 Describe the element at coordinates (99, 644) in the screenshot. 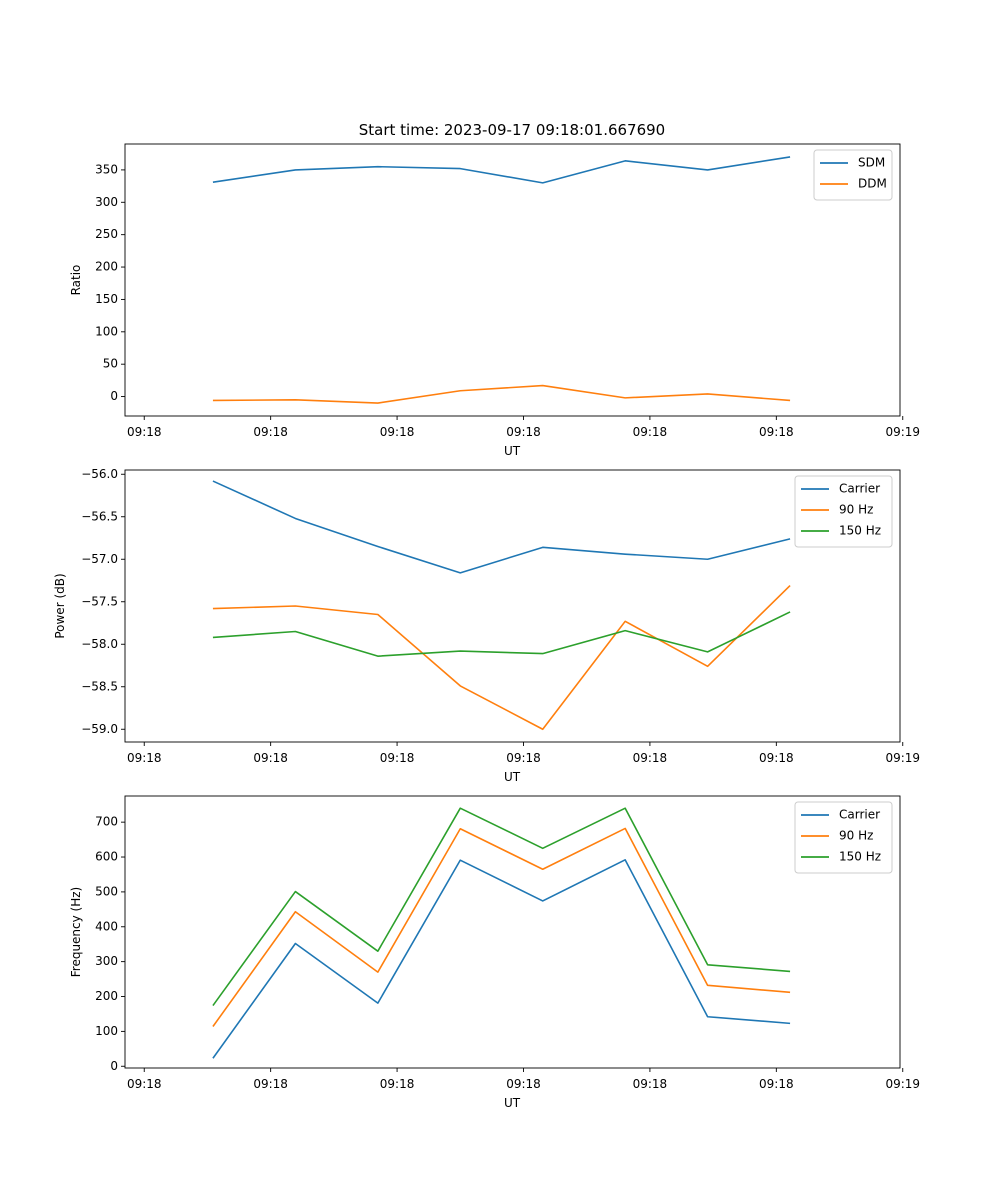

I see `y-tick-label: −58.0` at that location.